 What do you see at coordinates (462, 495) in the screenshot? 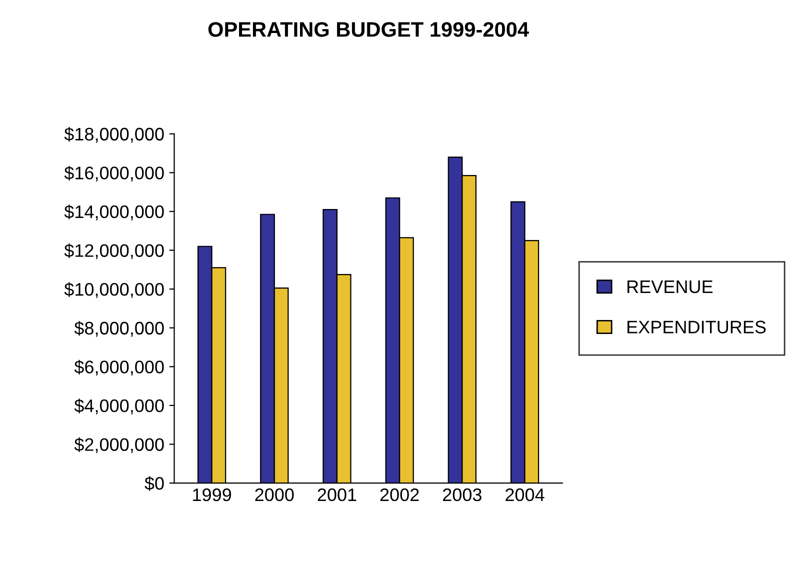
I see `x-tick-label: 2003` at bounding box center [462, 495].